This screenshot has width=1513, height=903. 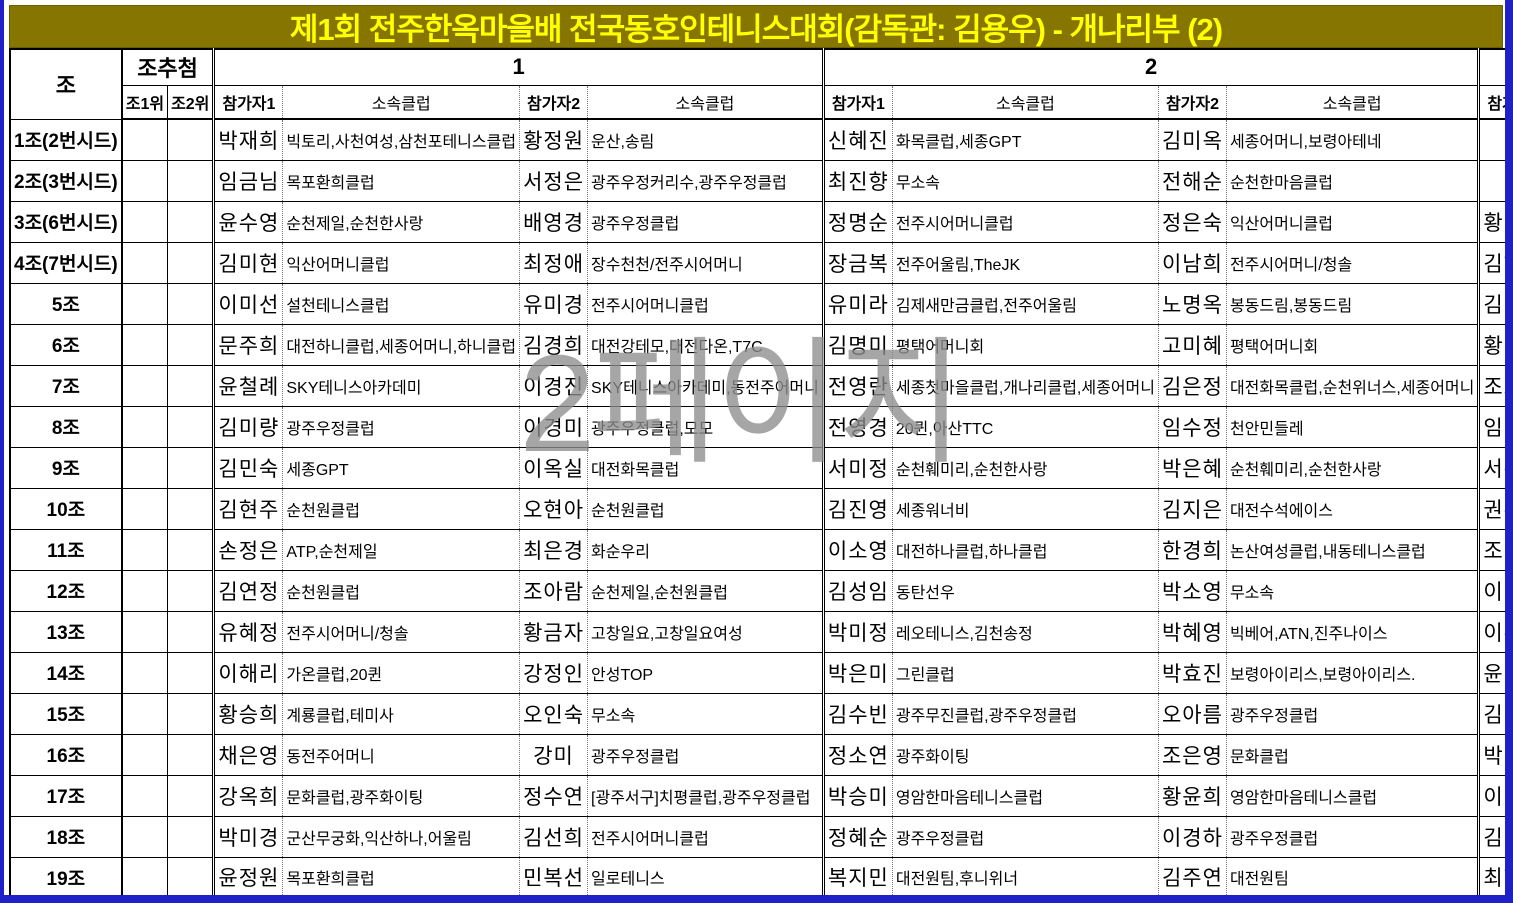 What do you see at coordinates (66, 591) in the screenshot?
I see `group-label: 12조` at bounding box center [66, 591].